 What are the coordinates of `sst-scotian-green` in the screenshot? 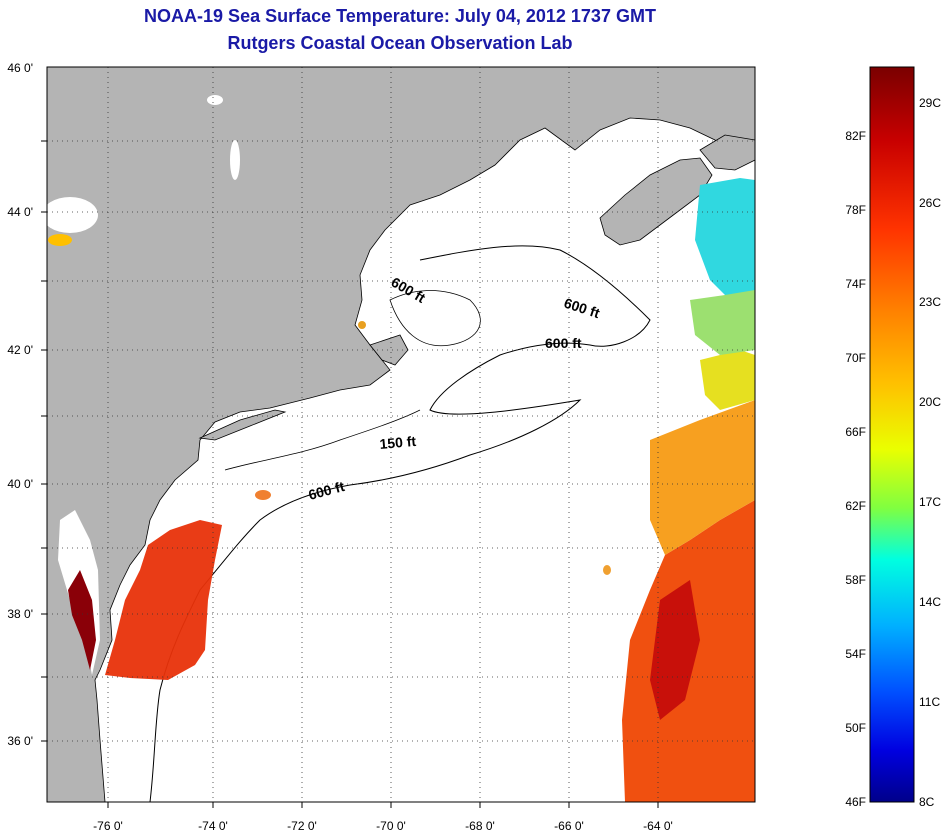 It's located at (722, 322).